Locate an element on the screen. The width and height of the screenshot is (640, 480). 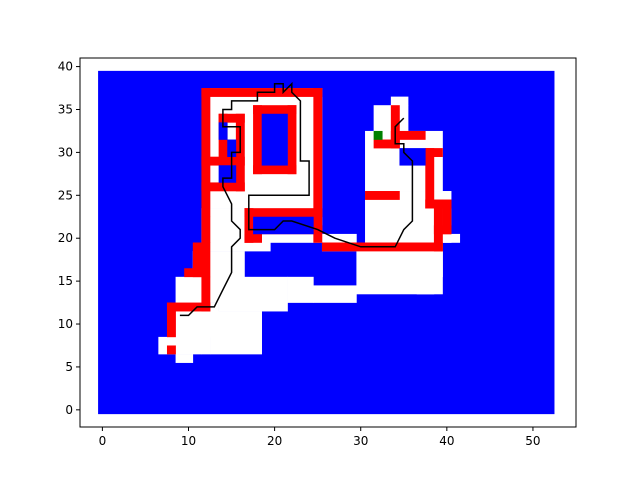
y-tick-label: 15 is located at coordinates (65, 281).